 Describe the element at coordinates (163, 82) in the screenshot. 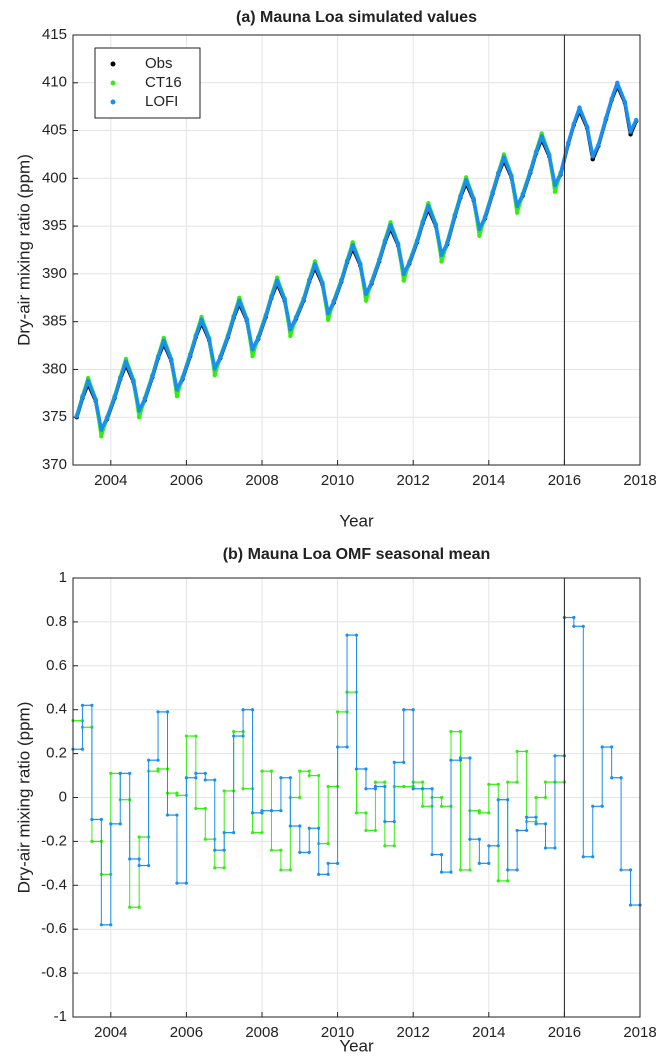

I see `legend-label: CT16` at that location.